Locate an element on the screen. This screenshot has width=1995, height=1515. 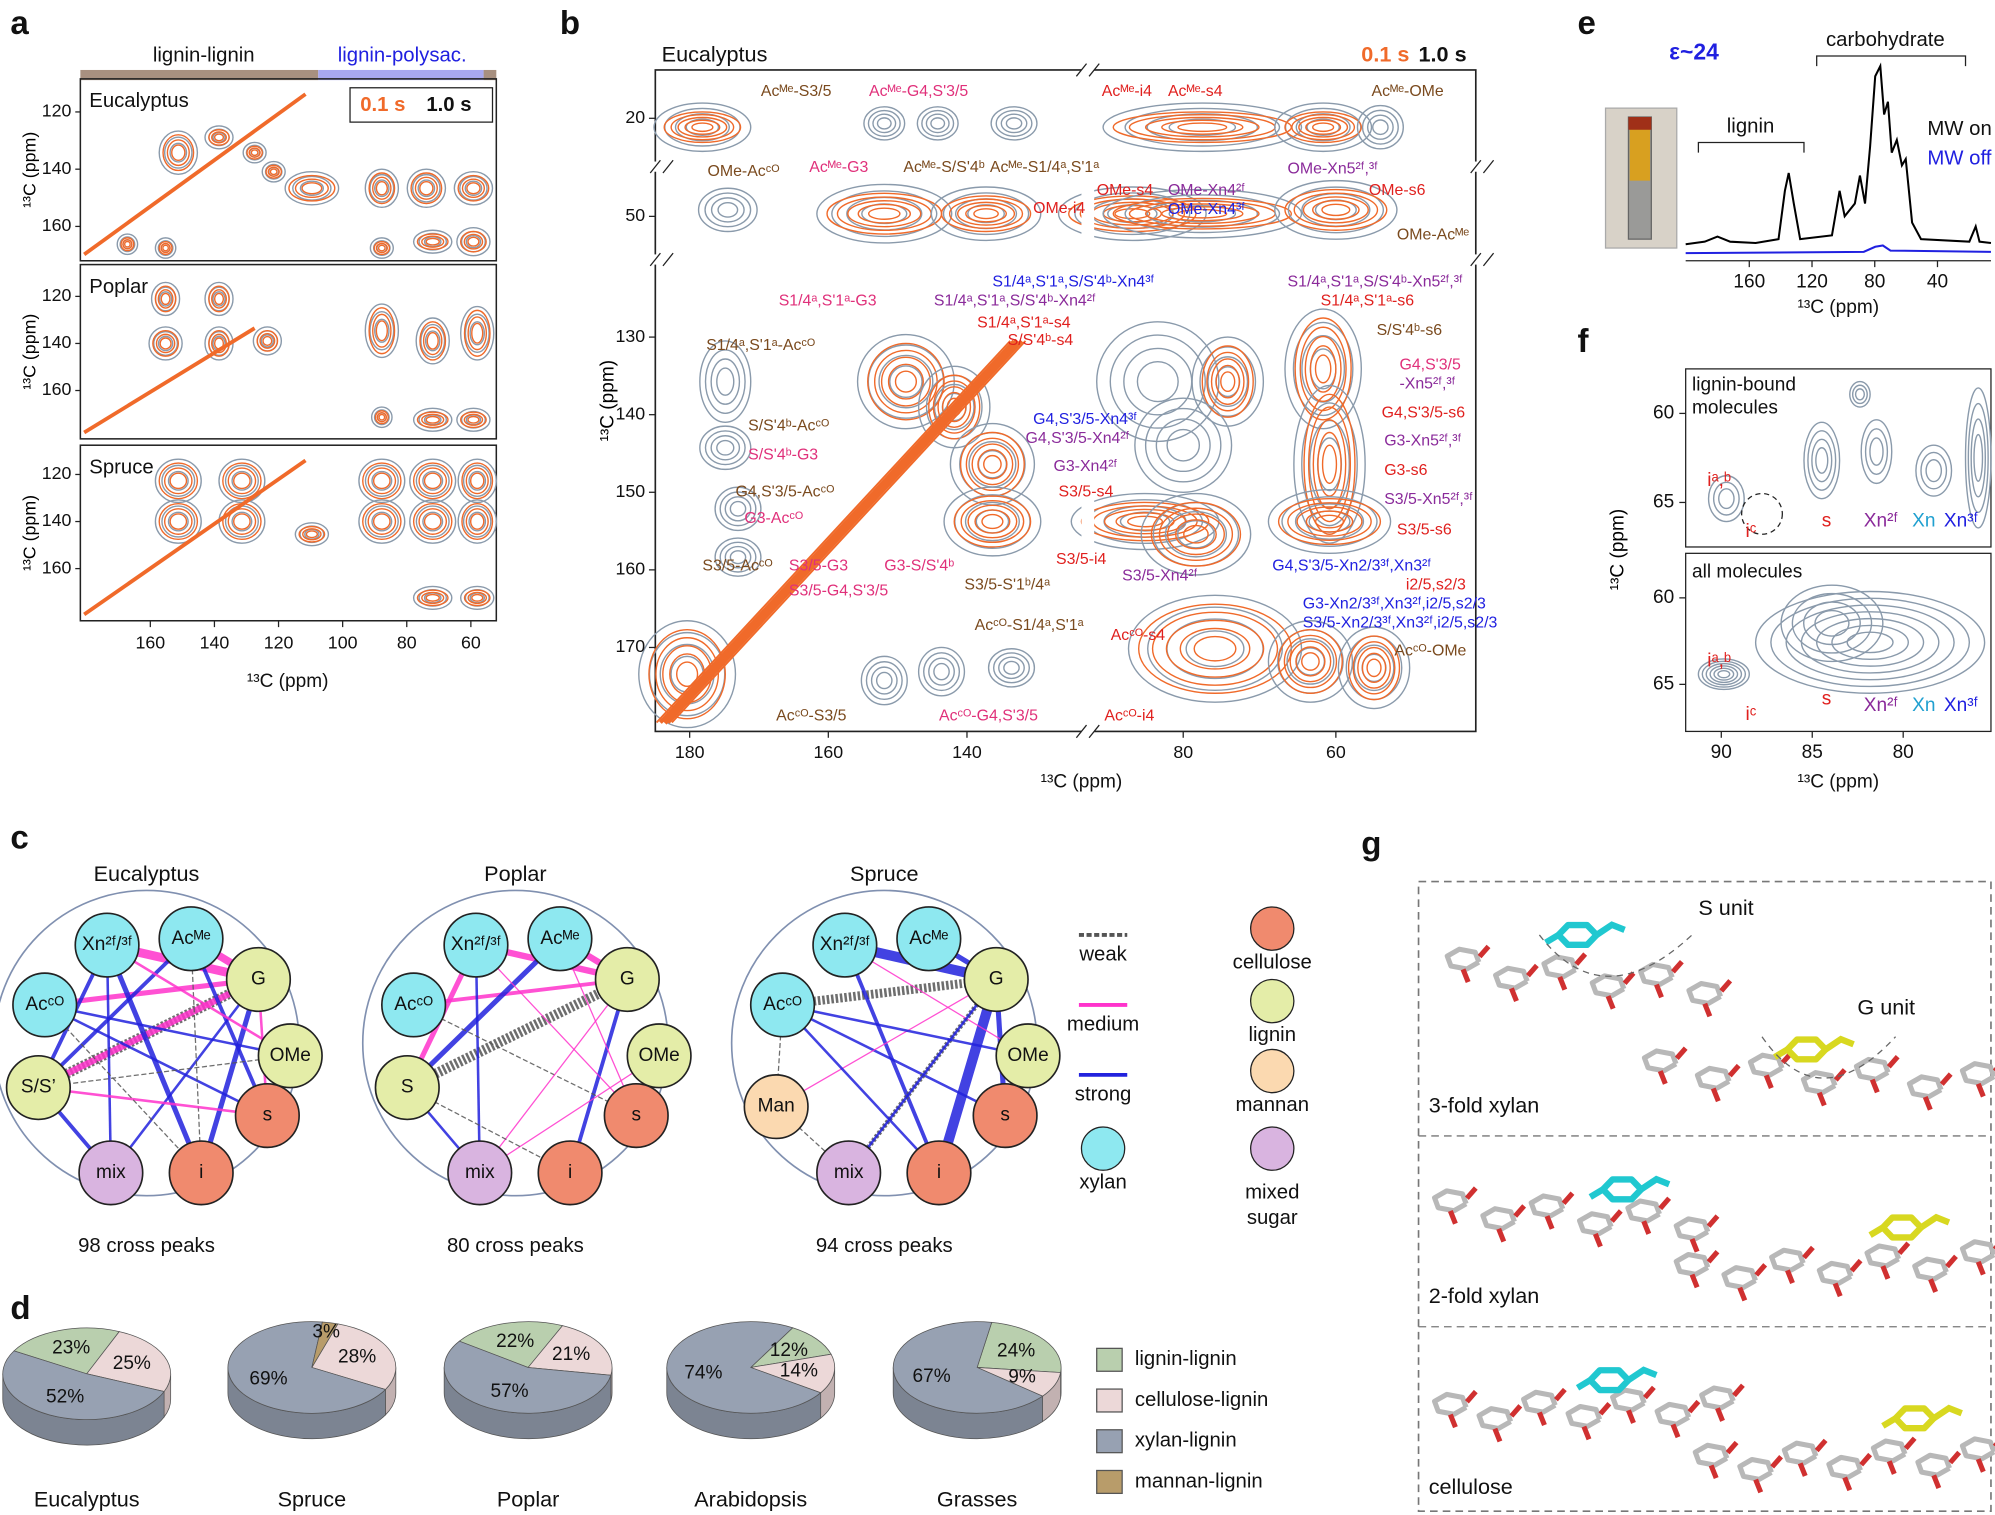
peak-label: G3-S/S'4ᵇ is located at coordinates (919, 565).